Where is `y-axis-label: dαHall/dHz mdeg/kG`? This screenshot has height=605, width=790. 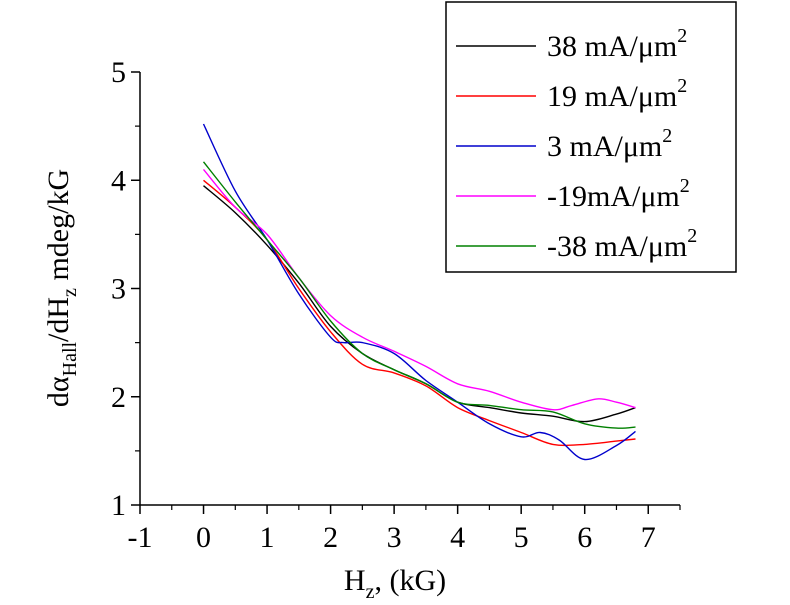 y-axis-label: dαHall/dHz mdeg/kG is located at coordinates (61, 288).